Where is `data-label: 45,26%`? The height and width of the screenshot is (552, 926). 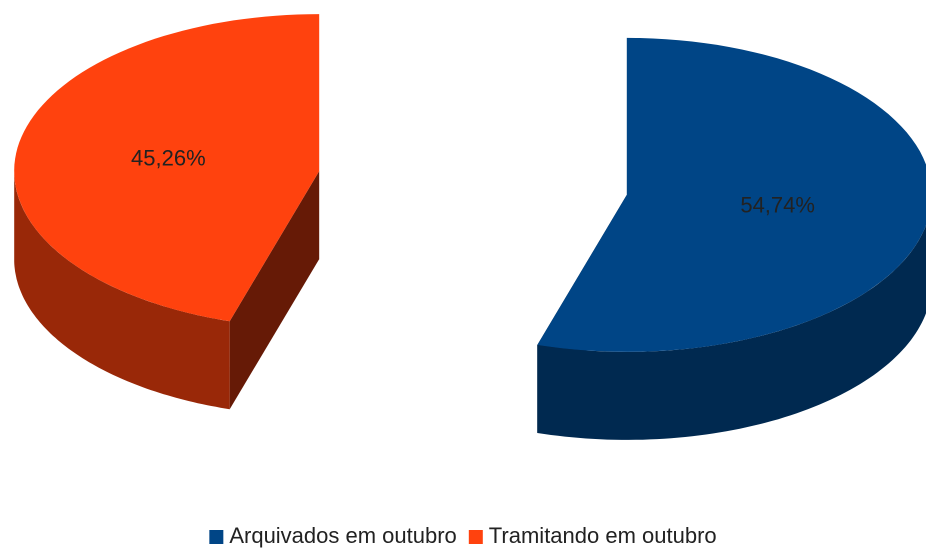
data-label: 45,26% is located at coordinates (168, 157).